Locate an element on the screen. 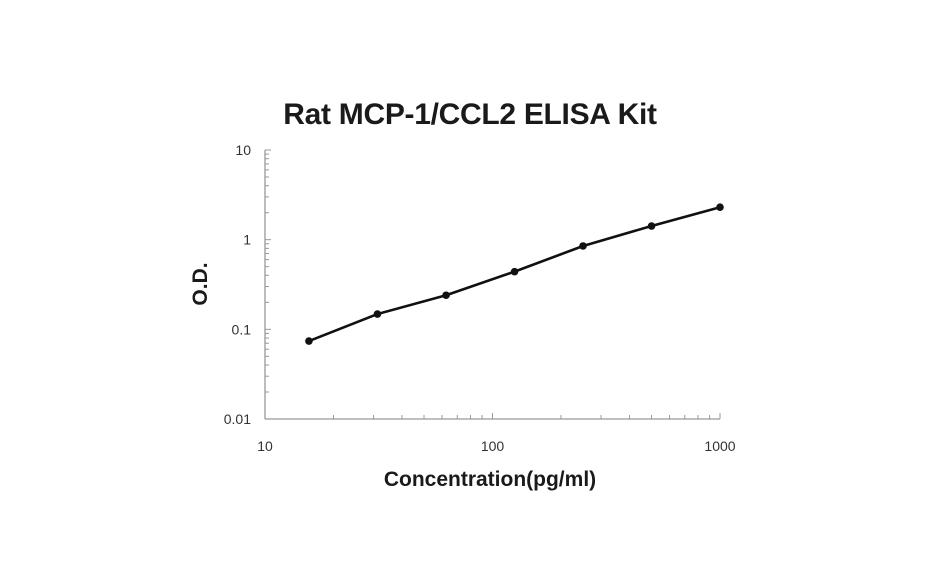 Image resolution: width=940 pixels, height=587 pixels. x-axis-label: Concentration(pg/ml) is located at coordinates (490, 479).